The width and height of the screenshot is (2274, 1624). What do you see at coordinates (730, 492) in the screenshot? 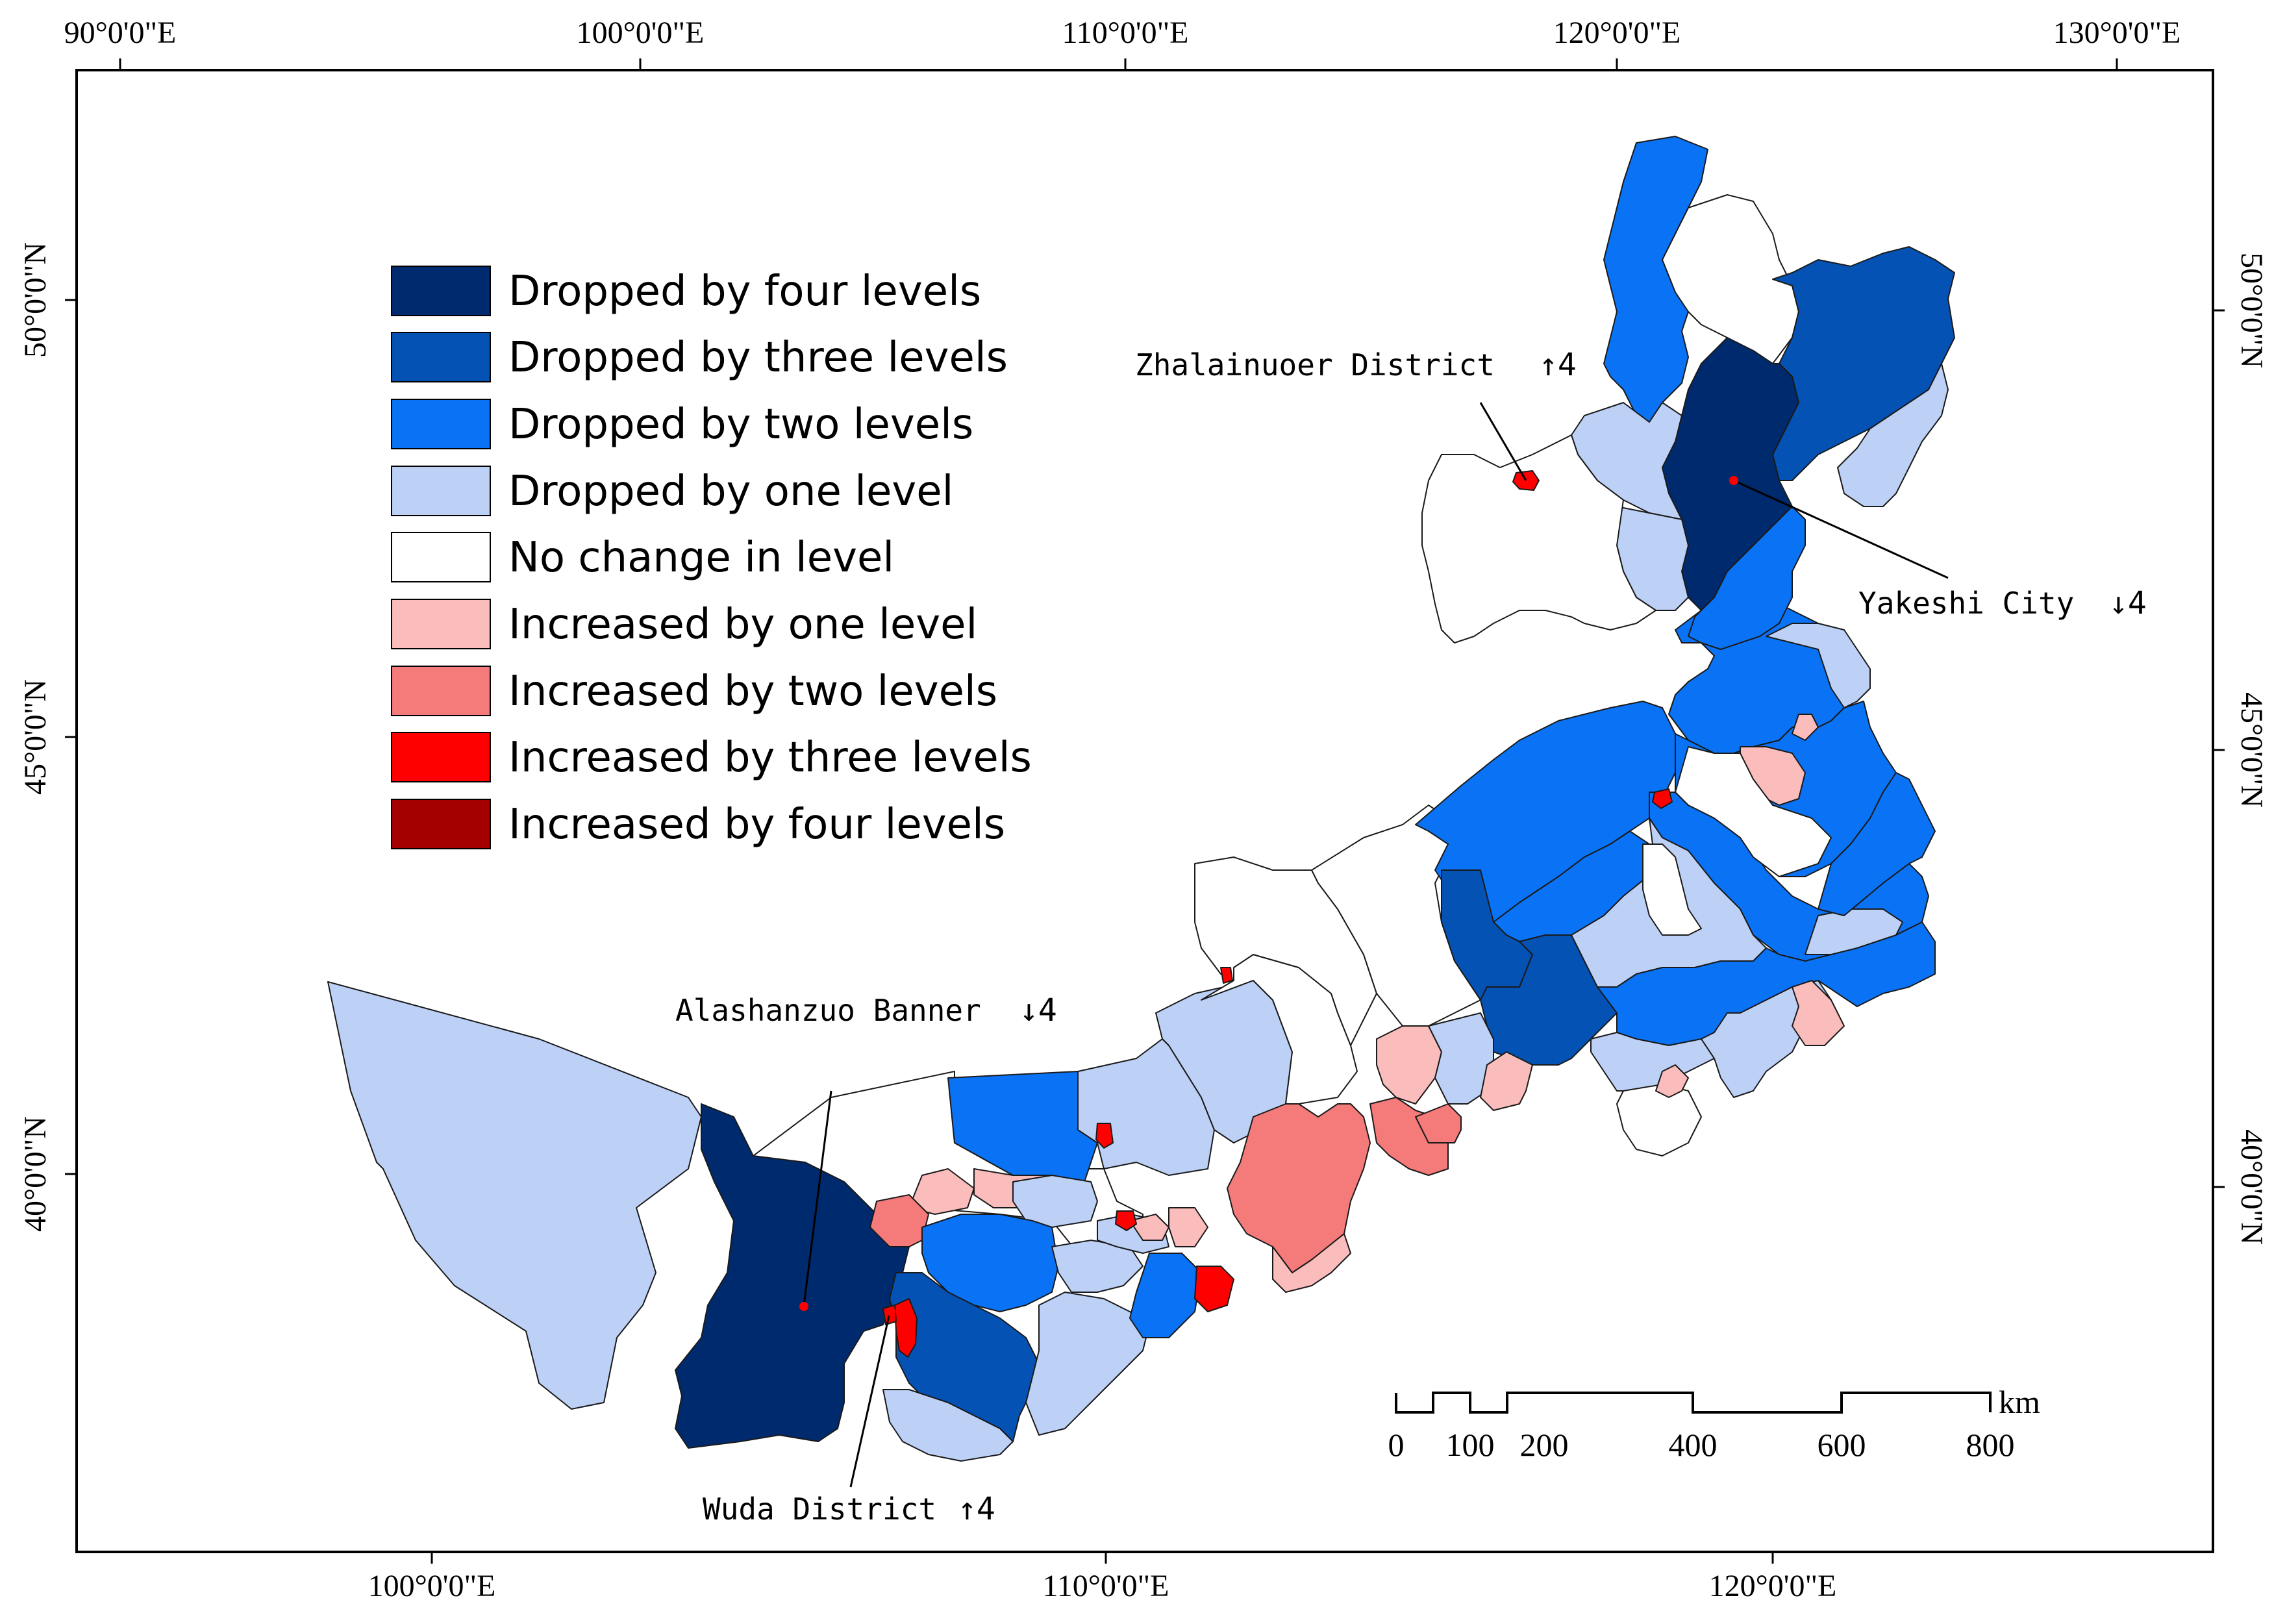
I see `legend-label: Dropped by one level` at bounding box center [730, 492].